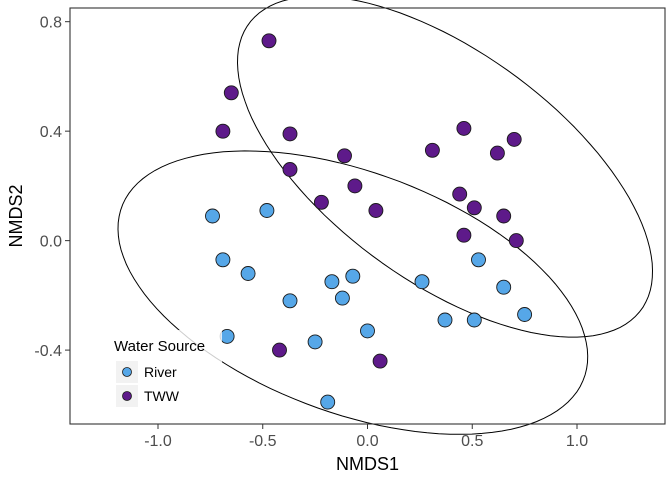 This screenshot has width=672, height=480. Describe the element at coordinates (367, 464) in the screenshot. I see `x-axis-title: NMDS1` at that location.